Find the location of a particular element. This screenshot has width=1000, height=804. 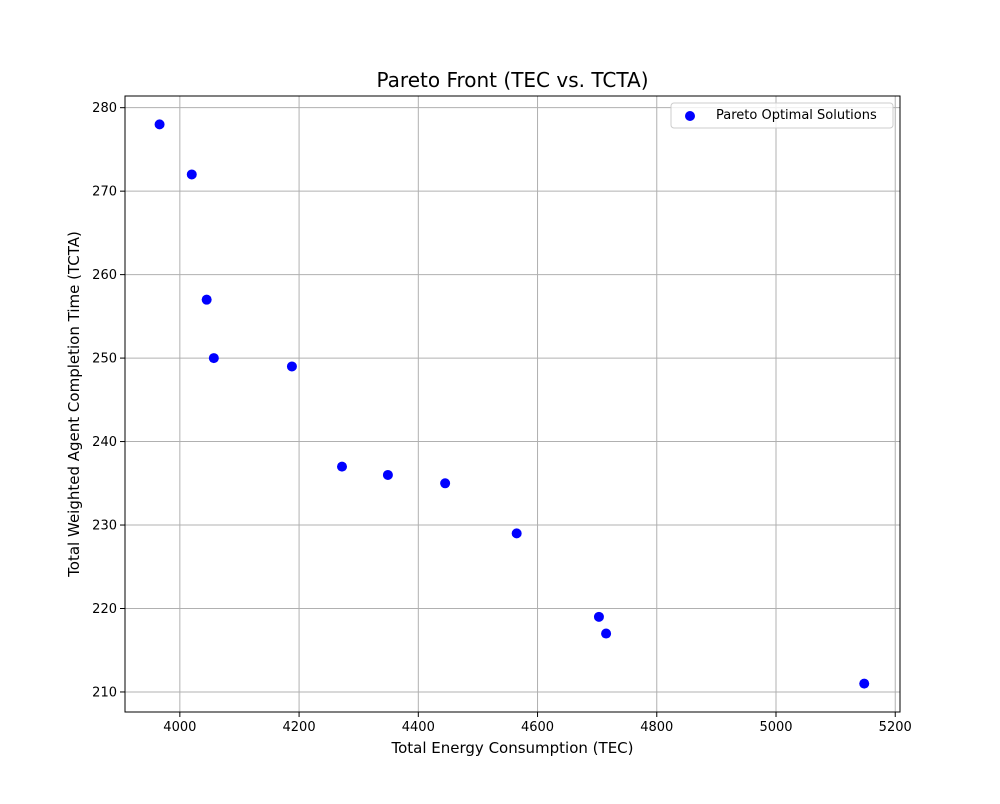

y-tick-label: 260 is located at coordinates (104, 275).